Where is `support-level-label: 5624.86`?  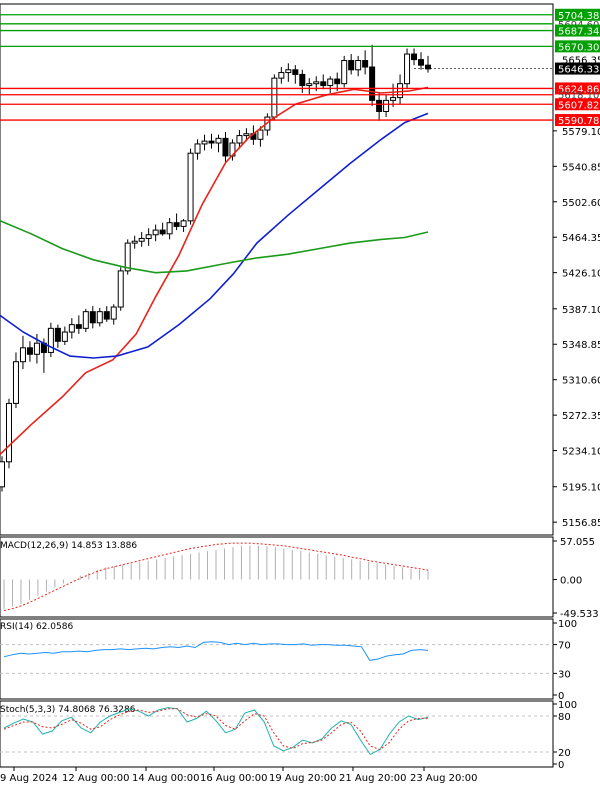 support-level-label: 5624.86 is located at coordinates (578, 89).